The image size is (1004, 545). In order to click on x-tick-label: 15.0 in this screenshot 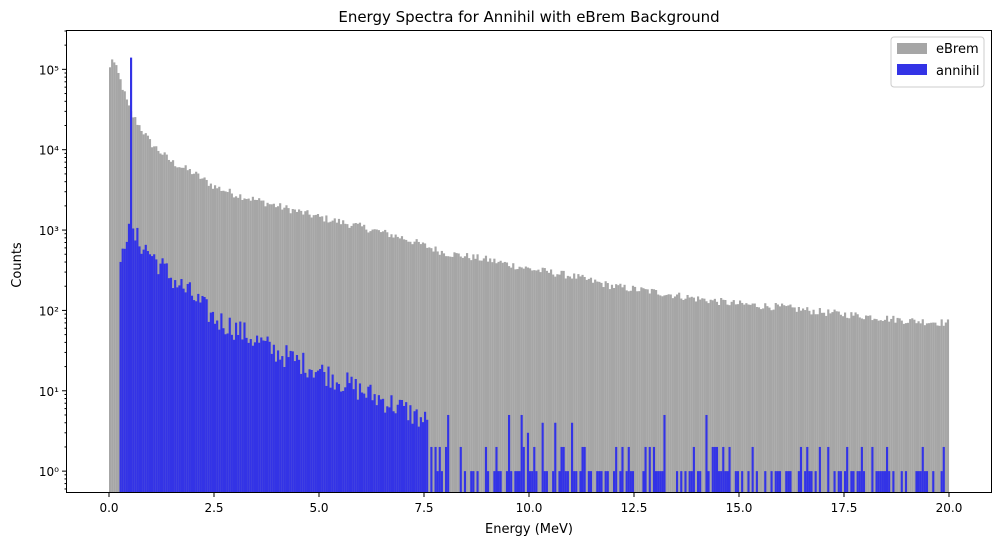, I will do `click(739, 508)`.